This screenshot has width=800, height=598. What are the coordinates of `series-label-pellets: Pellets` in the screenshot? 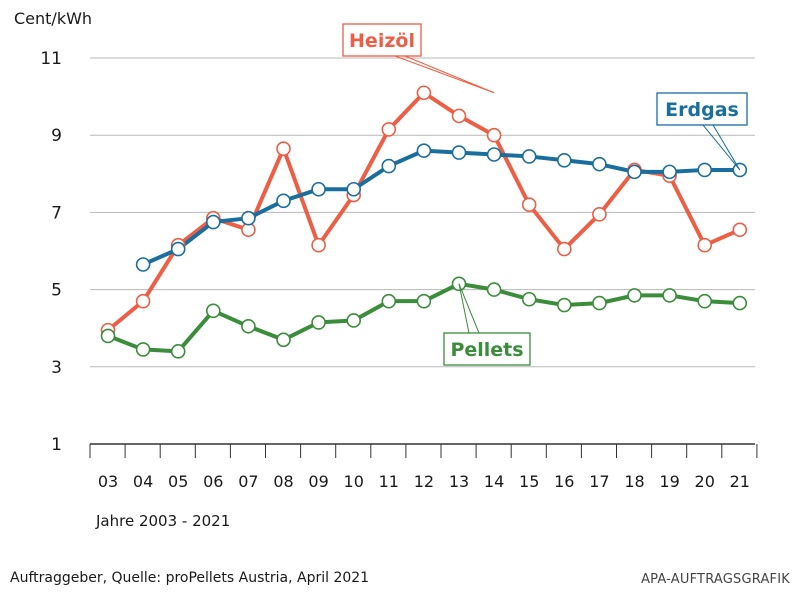 It's located at (486, 350).